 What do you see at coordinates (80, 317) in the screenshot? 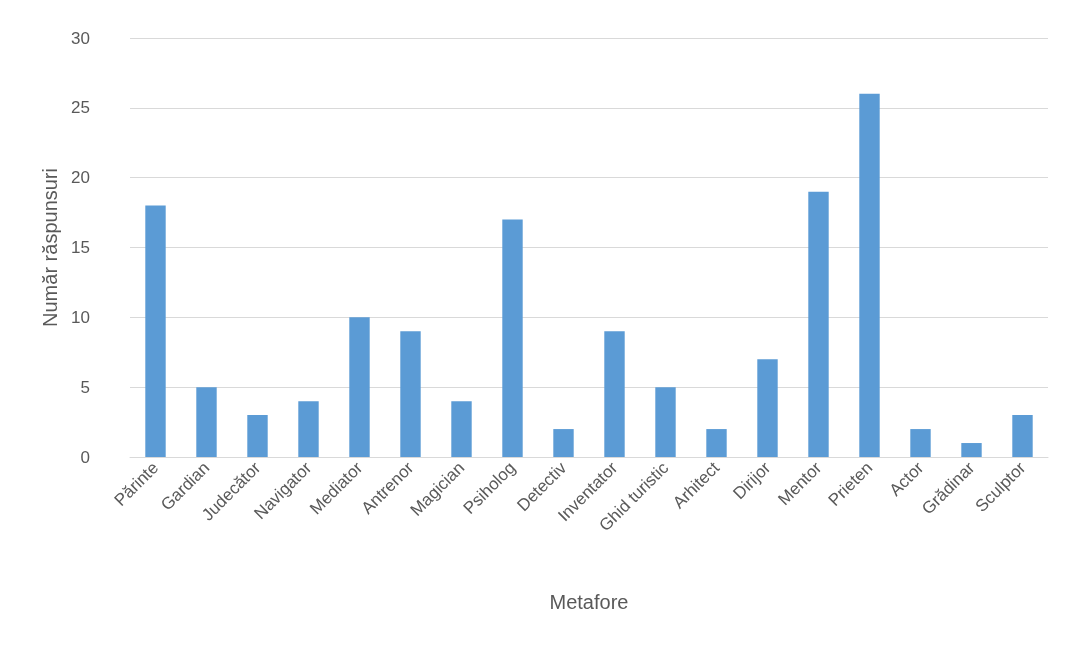
I see `y-tick-label: 10` at bounding box center [80, 317].